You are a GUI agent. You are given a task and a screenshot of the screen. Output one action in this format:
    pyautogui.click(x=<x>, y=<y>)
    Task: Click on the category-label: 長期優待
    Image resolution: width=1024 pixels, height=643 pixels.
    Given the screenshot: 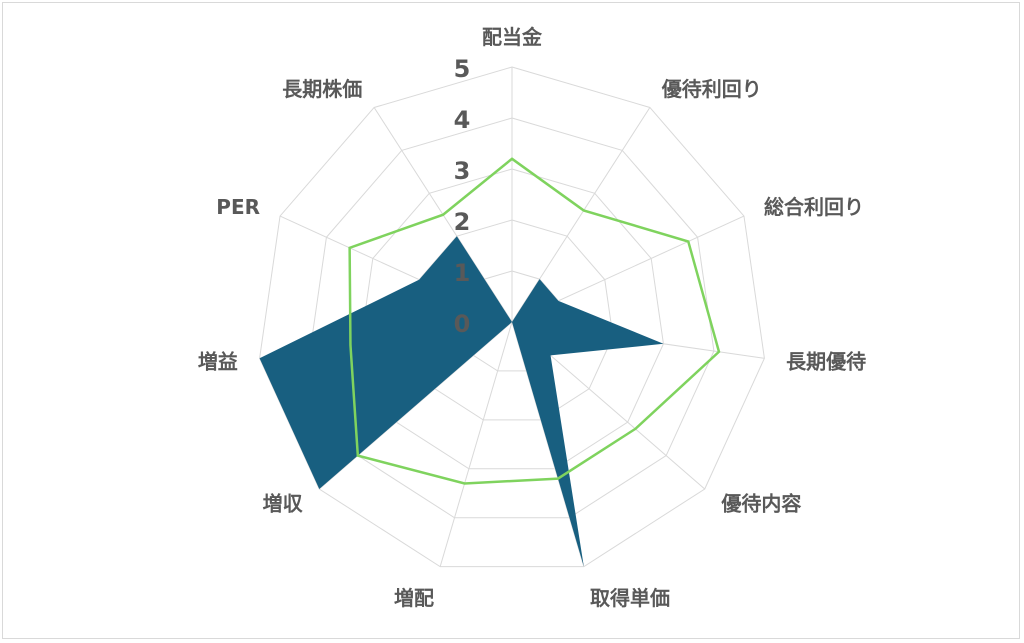 What is the action you would take?
    pyautogui.click(x=826, y=361)
    